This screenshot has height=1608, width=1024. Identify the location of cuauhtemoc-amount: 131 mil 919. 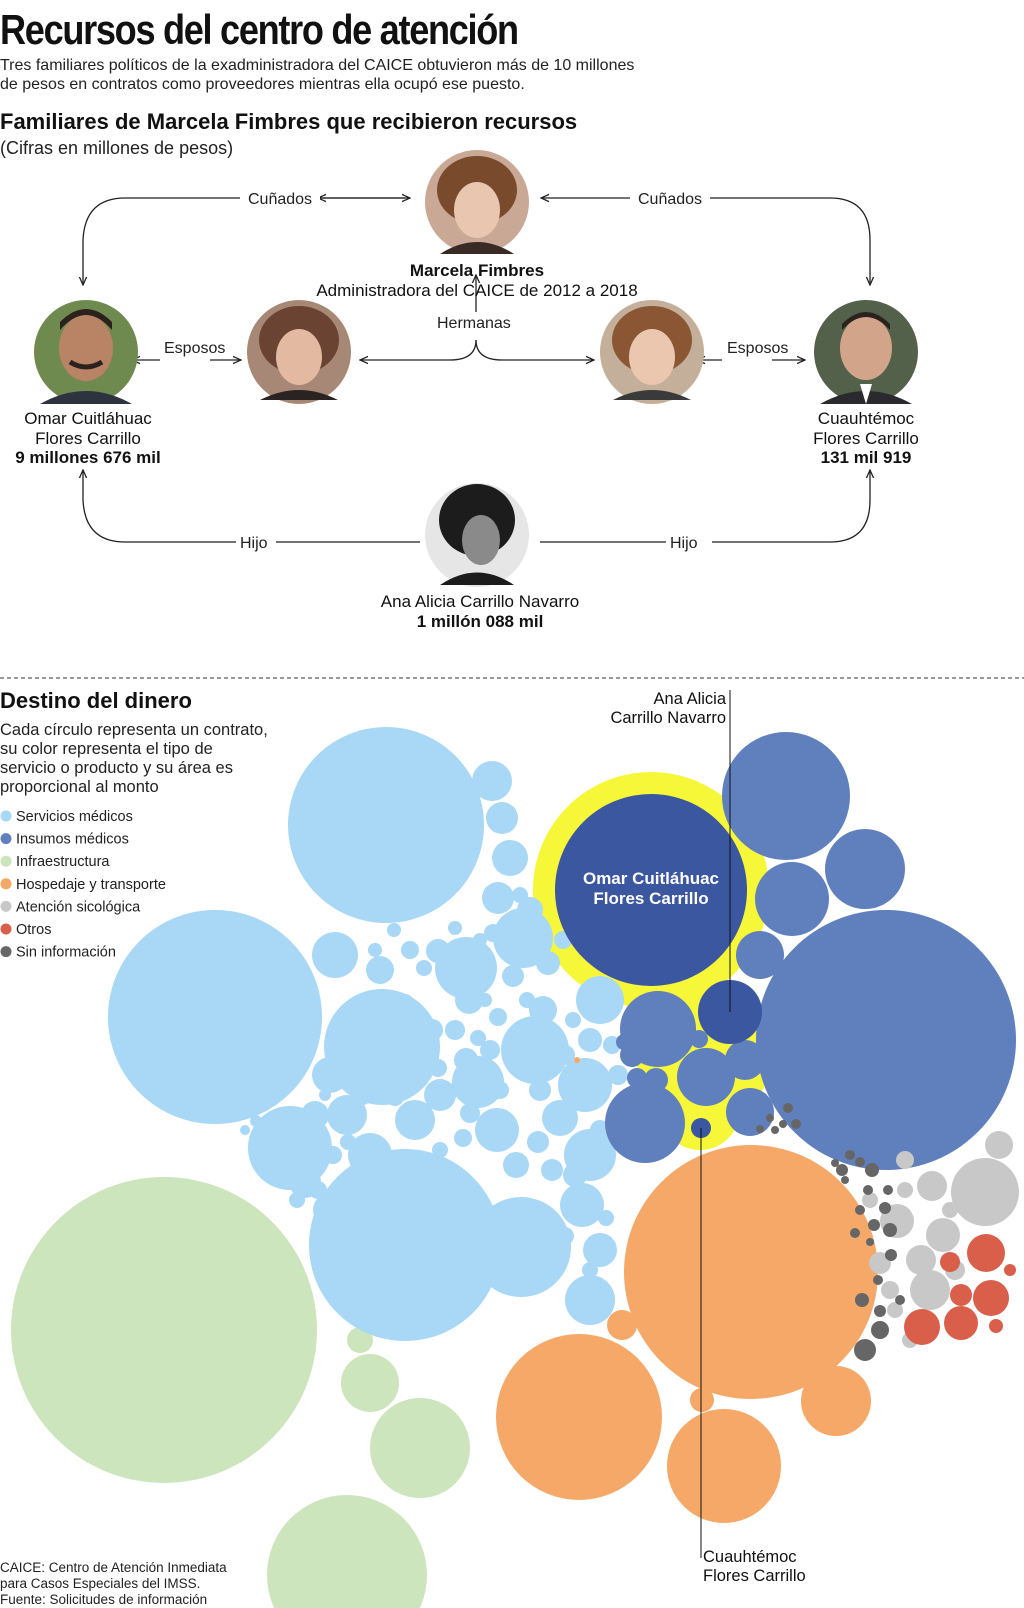
(866, 457).